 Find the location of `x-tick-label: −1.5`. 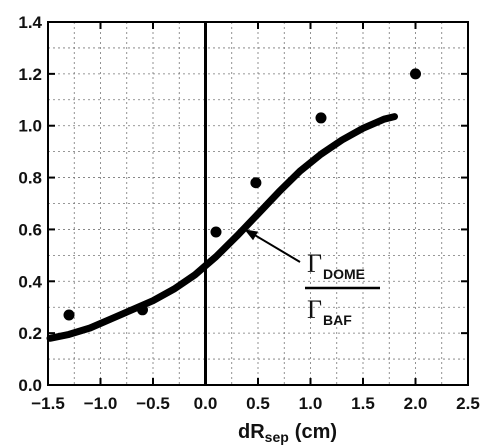

x-tick-label: −1.5 is located at coordinates (48, 403).